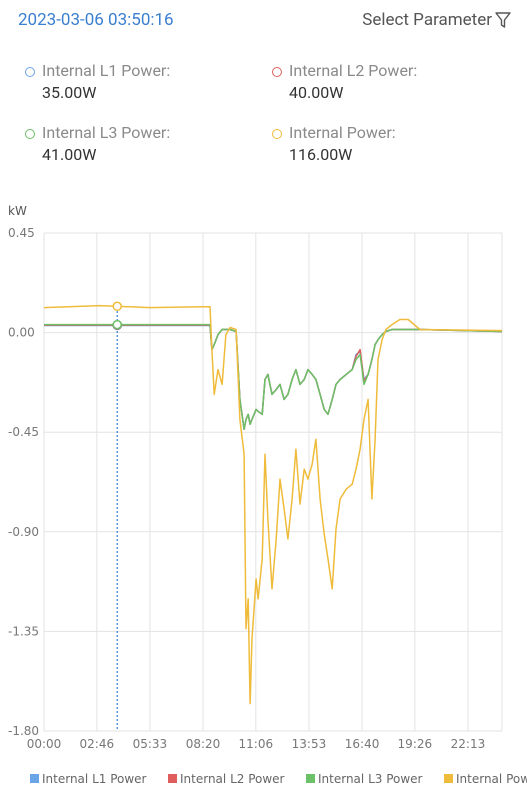 The height and width of the screenshot is (800, 527). I want to click on readout-value: 40.00W, so click(316, 92).